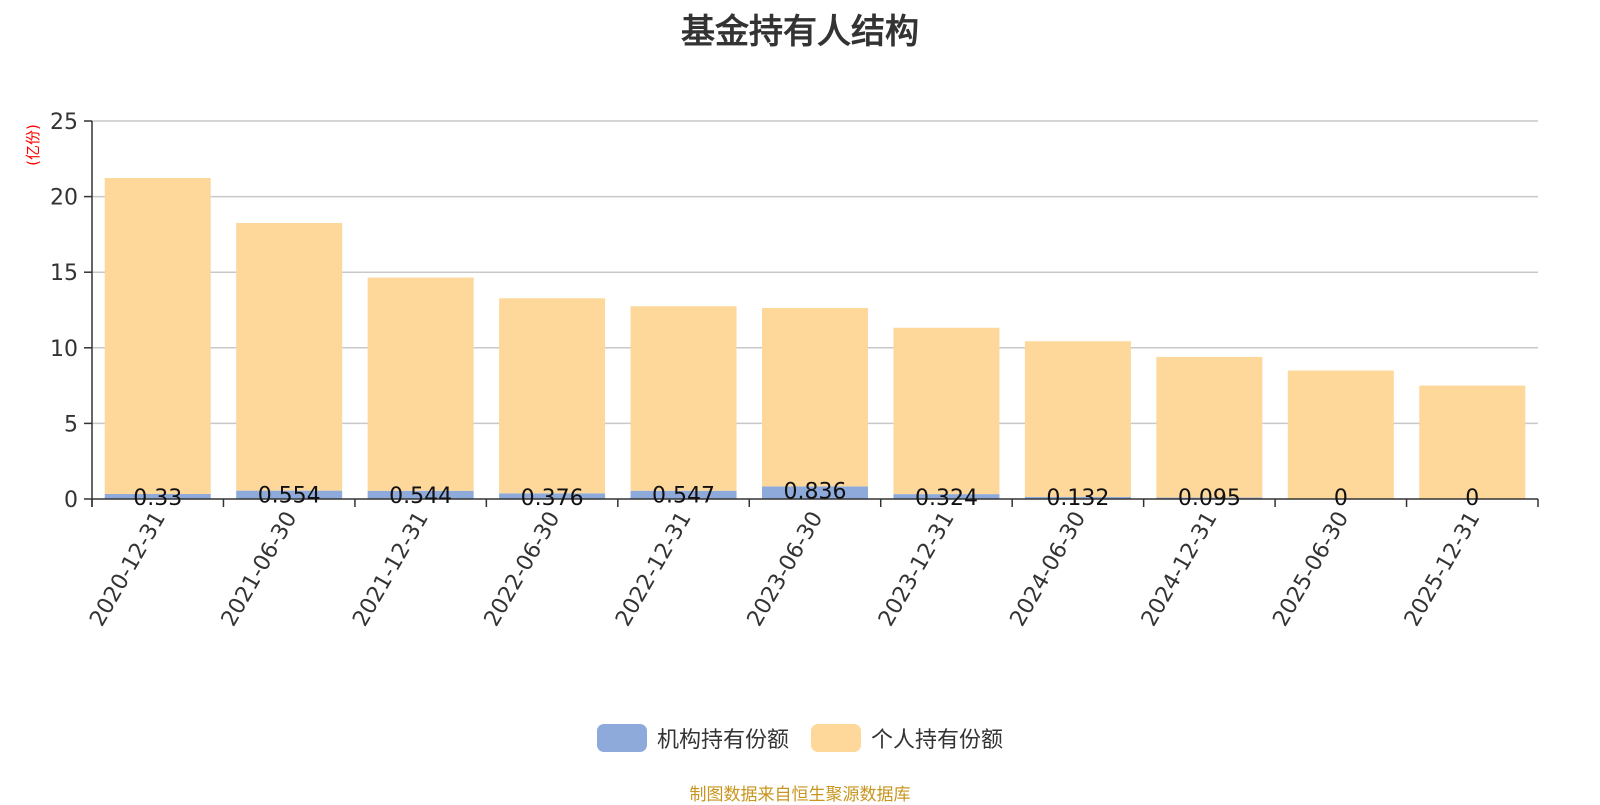  What do you see at coordinates (800, 32) in the screenshot?
I see `chart-title: 基金持有人结构` at bounding box center [800, 32].